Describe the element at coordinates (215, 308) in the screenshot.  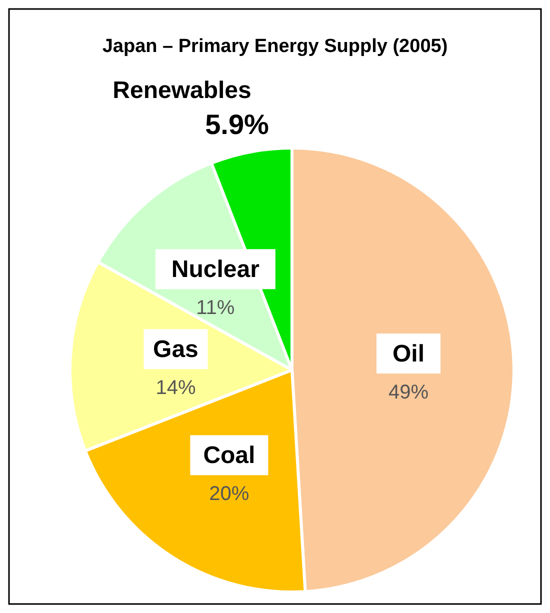
I see `data-label: 11%` at that location.